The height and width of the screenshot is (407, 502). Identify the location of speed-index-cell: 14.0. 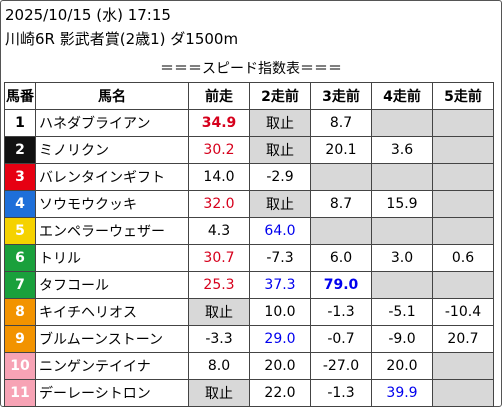
(219, 177).